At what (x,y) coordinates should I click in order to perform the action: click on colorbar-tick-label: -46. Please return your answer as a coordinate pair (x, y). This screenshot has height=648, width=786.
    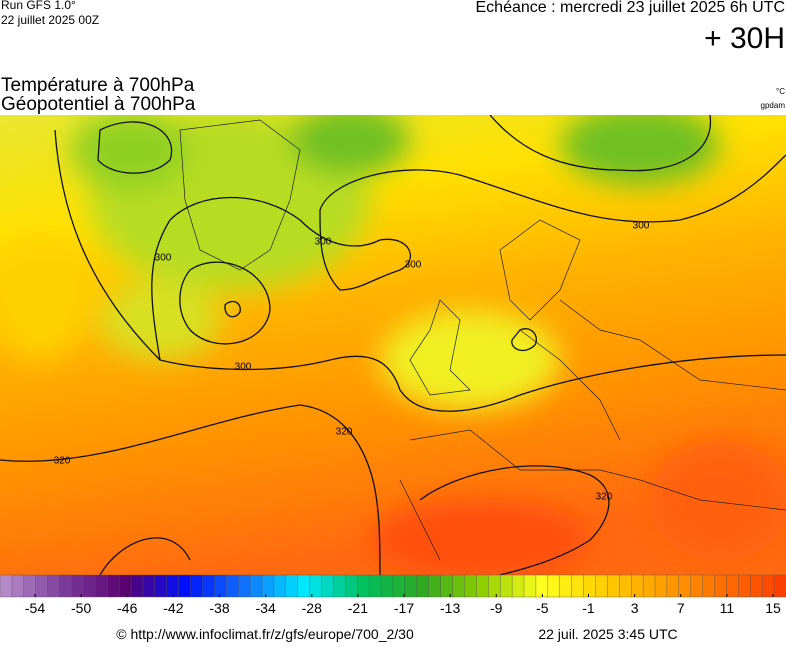
    Looking at the image, I should click on (127, 608).